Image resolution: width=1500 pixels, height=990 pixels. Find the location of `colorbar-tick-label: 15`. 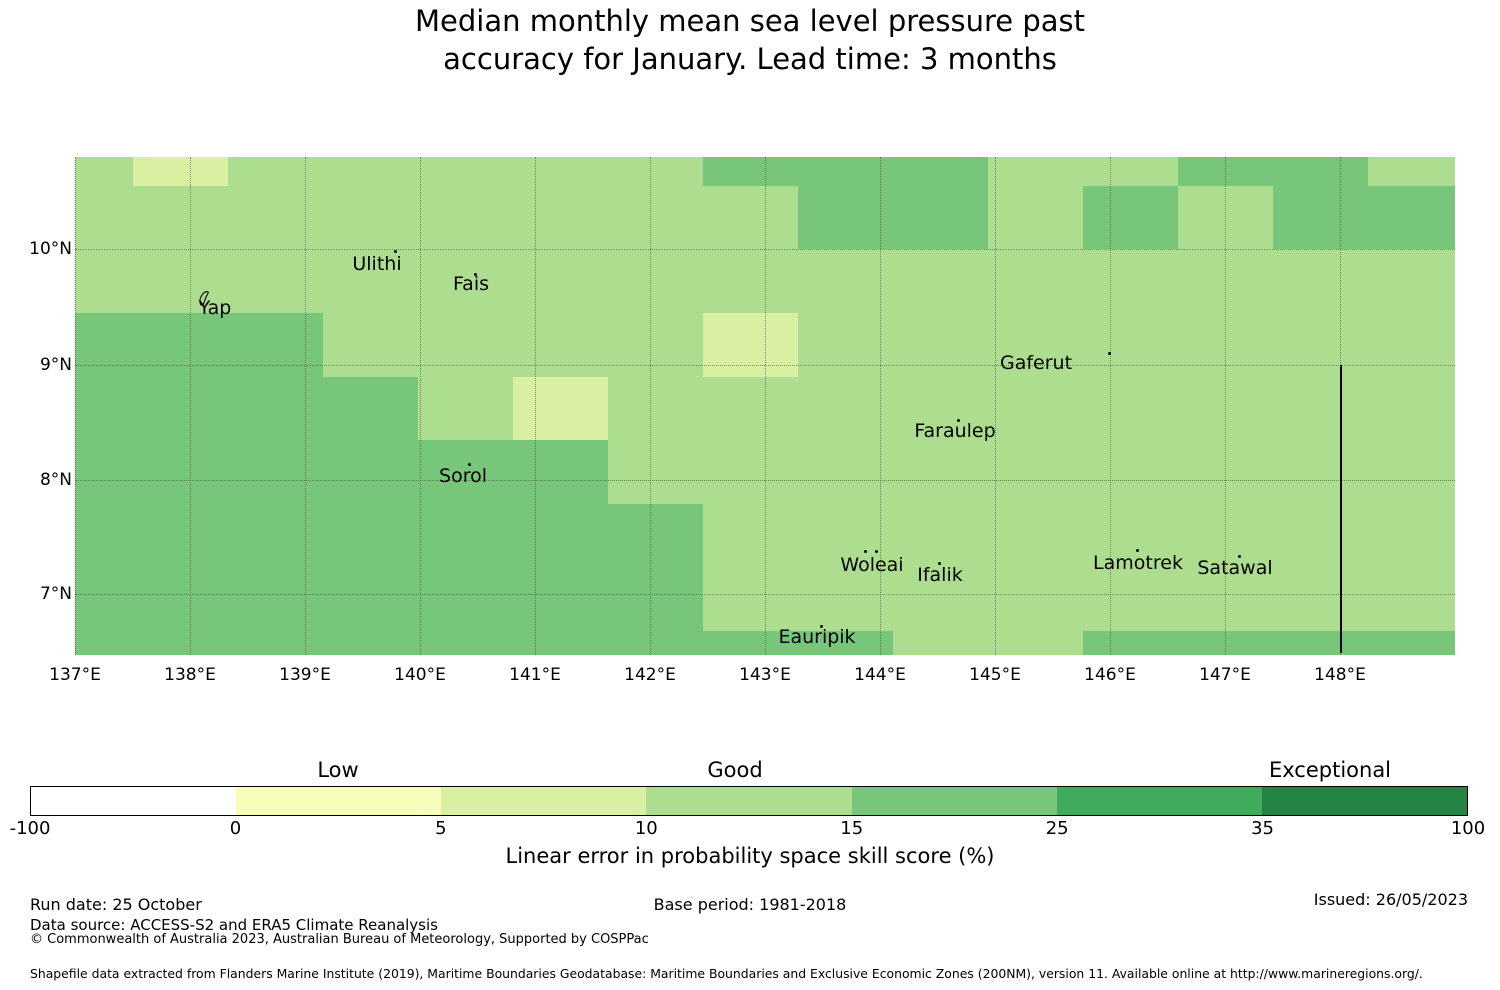

colorbar-tick-label: 15 is located at coordinates (852, 828).